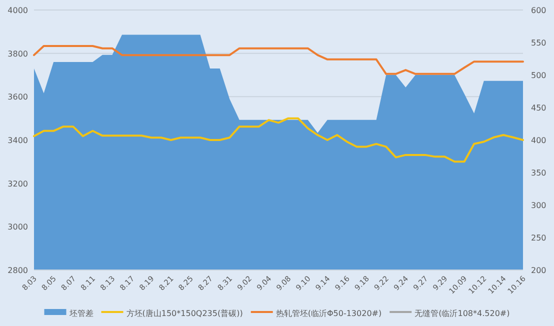 This screenshot has width=554, height=326. Describe the element at coordinates (18, 183) in the screenshot. I see `y-tick-label: 3200` at that location.